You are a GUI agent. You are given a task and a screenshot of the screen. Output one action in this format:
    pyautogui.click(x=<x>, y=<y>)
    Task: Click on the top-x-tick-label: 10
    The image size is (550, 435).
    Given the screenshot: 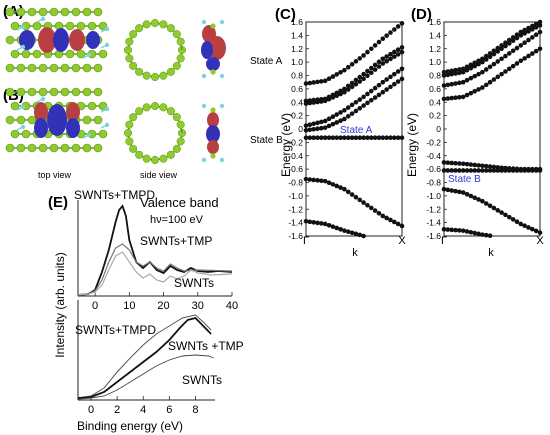 What is the action you would take?
    pyautogui.click(x=129, y=306)
    